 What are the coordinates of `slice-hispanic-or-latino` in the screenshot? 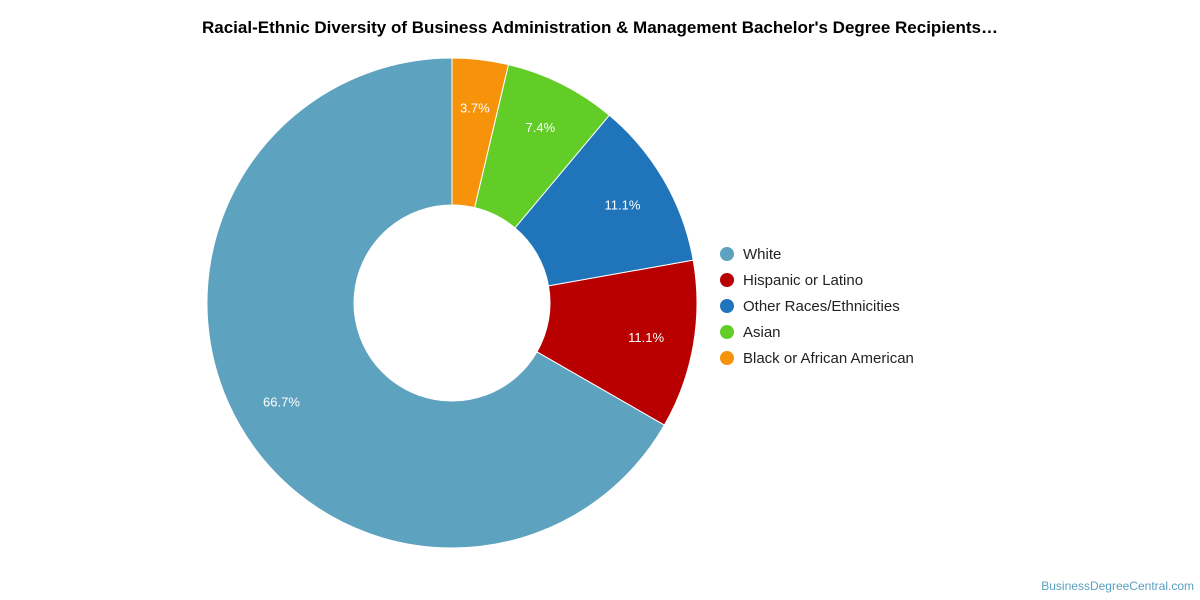 It's located at (617, 342).